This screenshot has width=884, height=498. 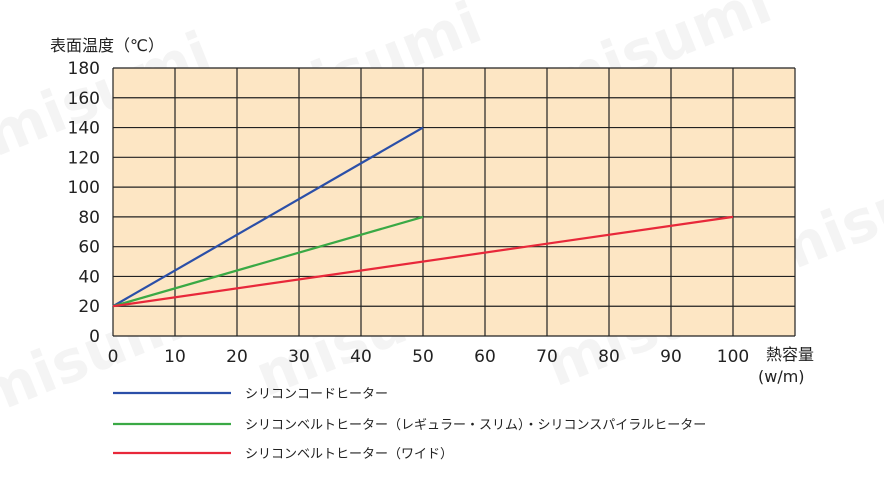 I want to click on x-tick-label: 70, so click(x=547, y=357).